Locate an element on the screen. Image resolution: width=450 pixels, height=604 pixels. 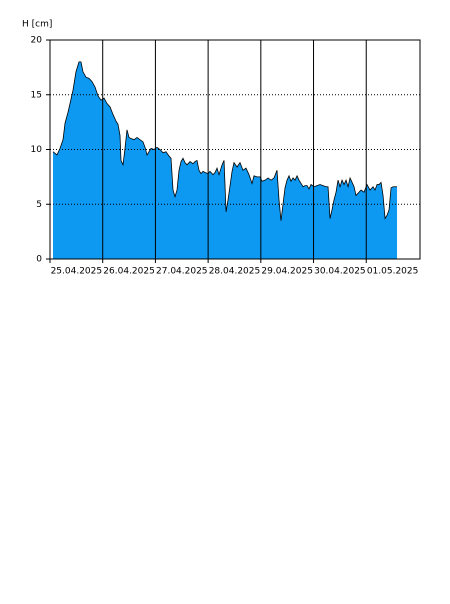
x-tick-label: 25.04.2025 is located at coordinates (77, 272).